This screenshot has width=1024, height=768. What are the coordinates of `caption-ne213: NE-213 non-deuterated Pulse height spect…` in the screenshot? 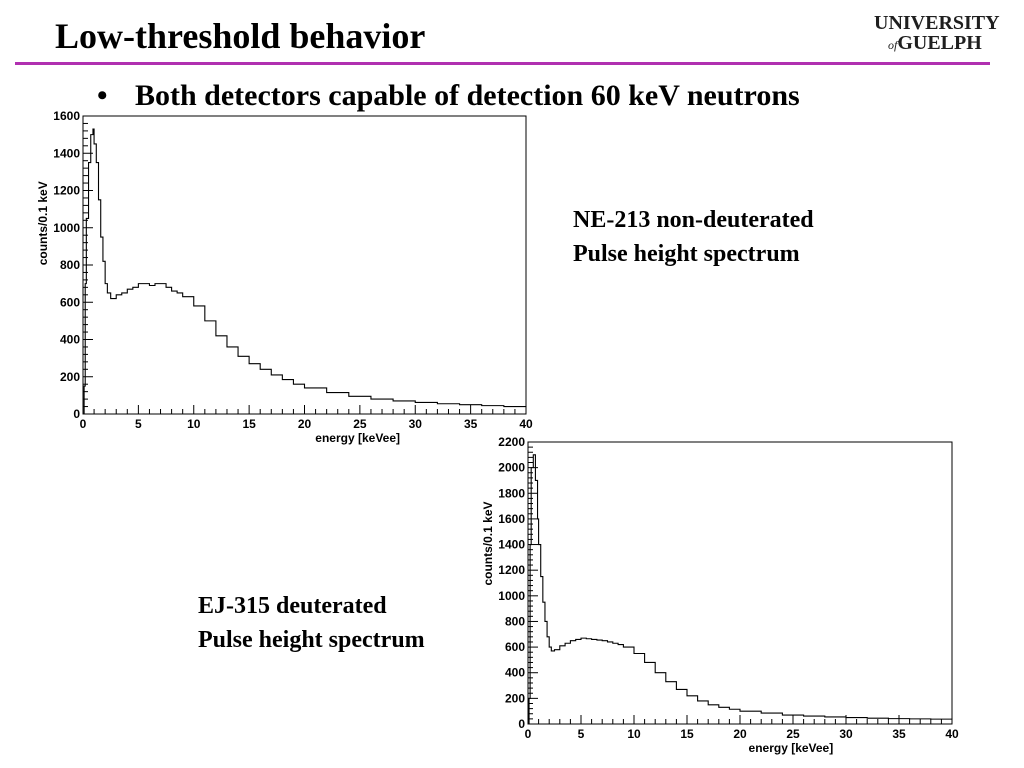 It's located at (693, 237).